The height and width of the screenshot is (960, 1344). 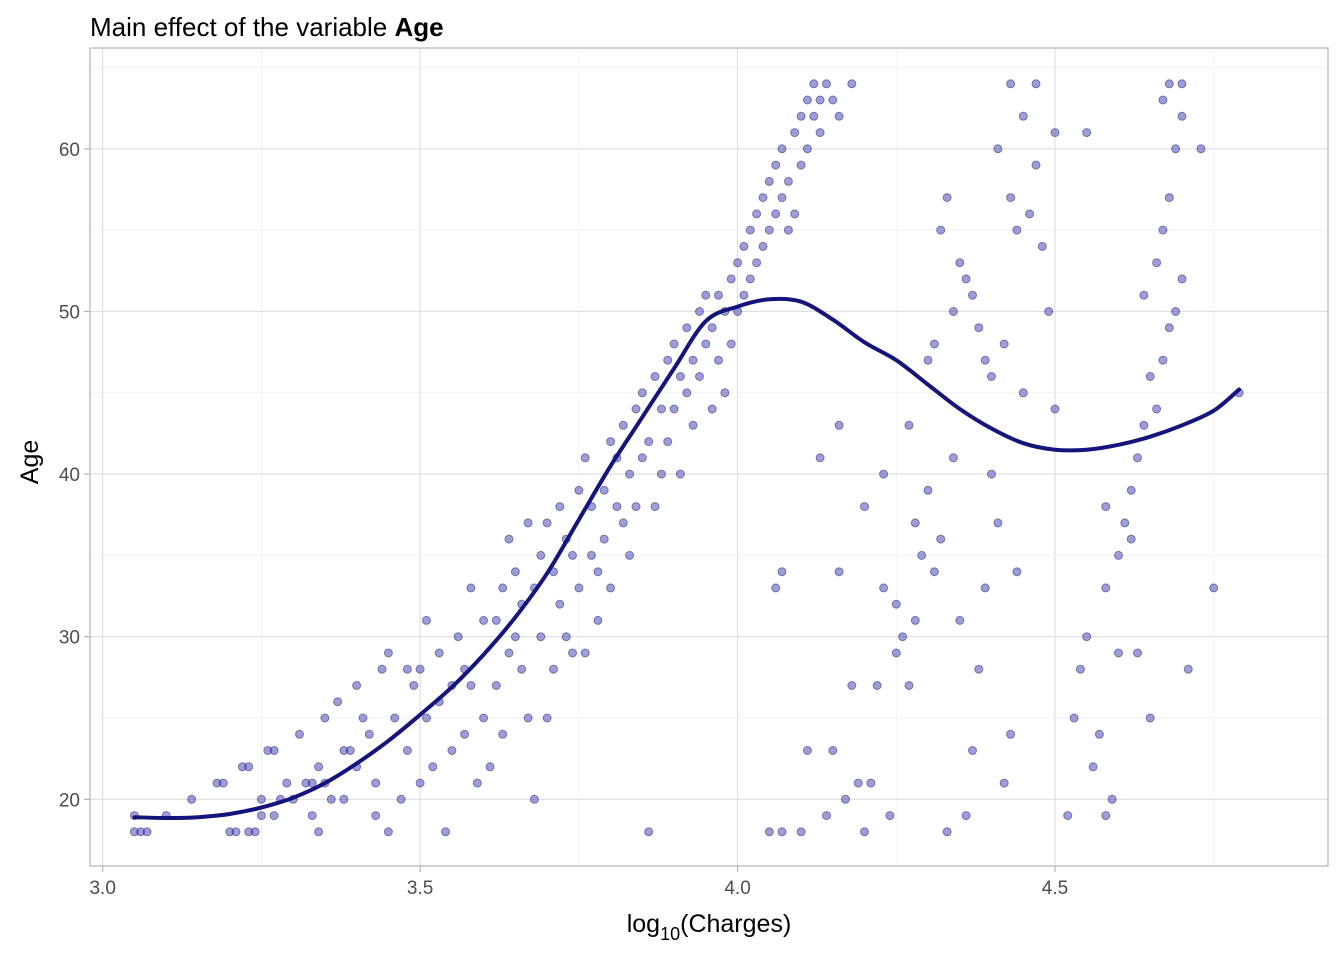 I want to click on y-axis-title: Age, so click(x=30, y=462).